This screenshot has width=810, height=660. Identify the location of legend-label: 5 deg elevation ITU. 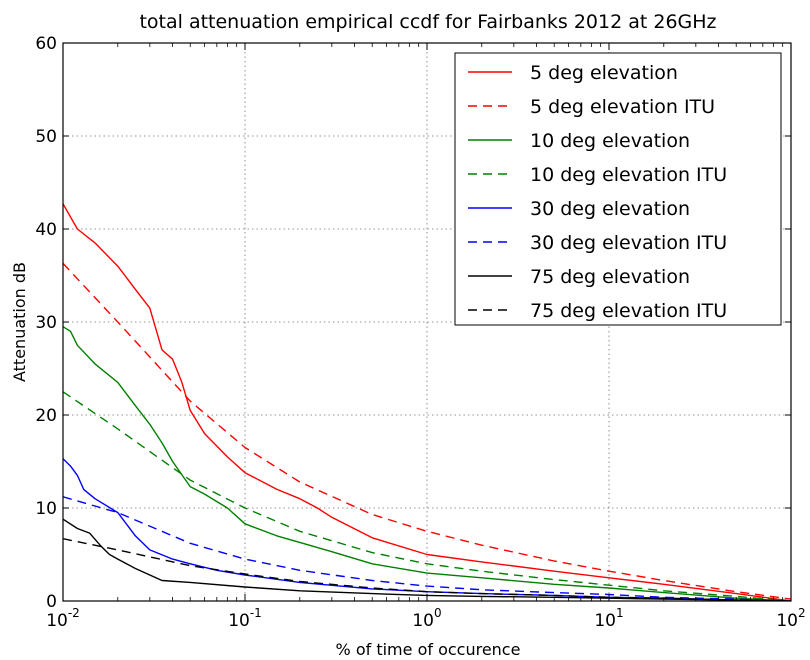
(622, 107).